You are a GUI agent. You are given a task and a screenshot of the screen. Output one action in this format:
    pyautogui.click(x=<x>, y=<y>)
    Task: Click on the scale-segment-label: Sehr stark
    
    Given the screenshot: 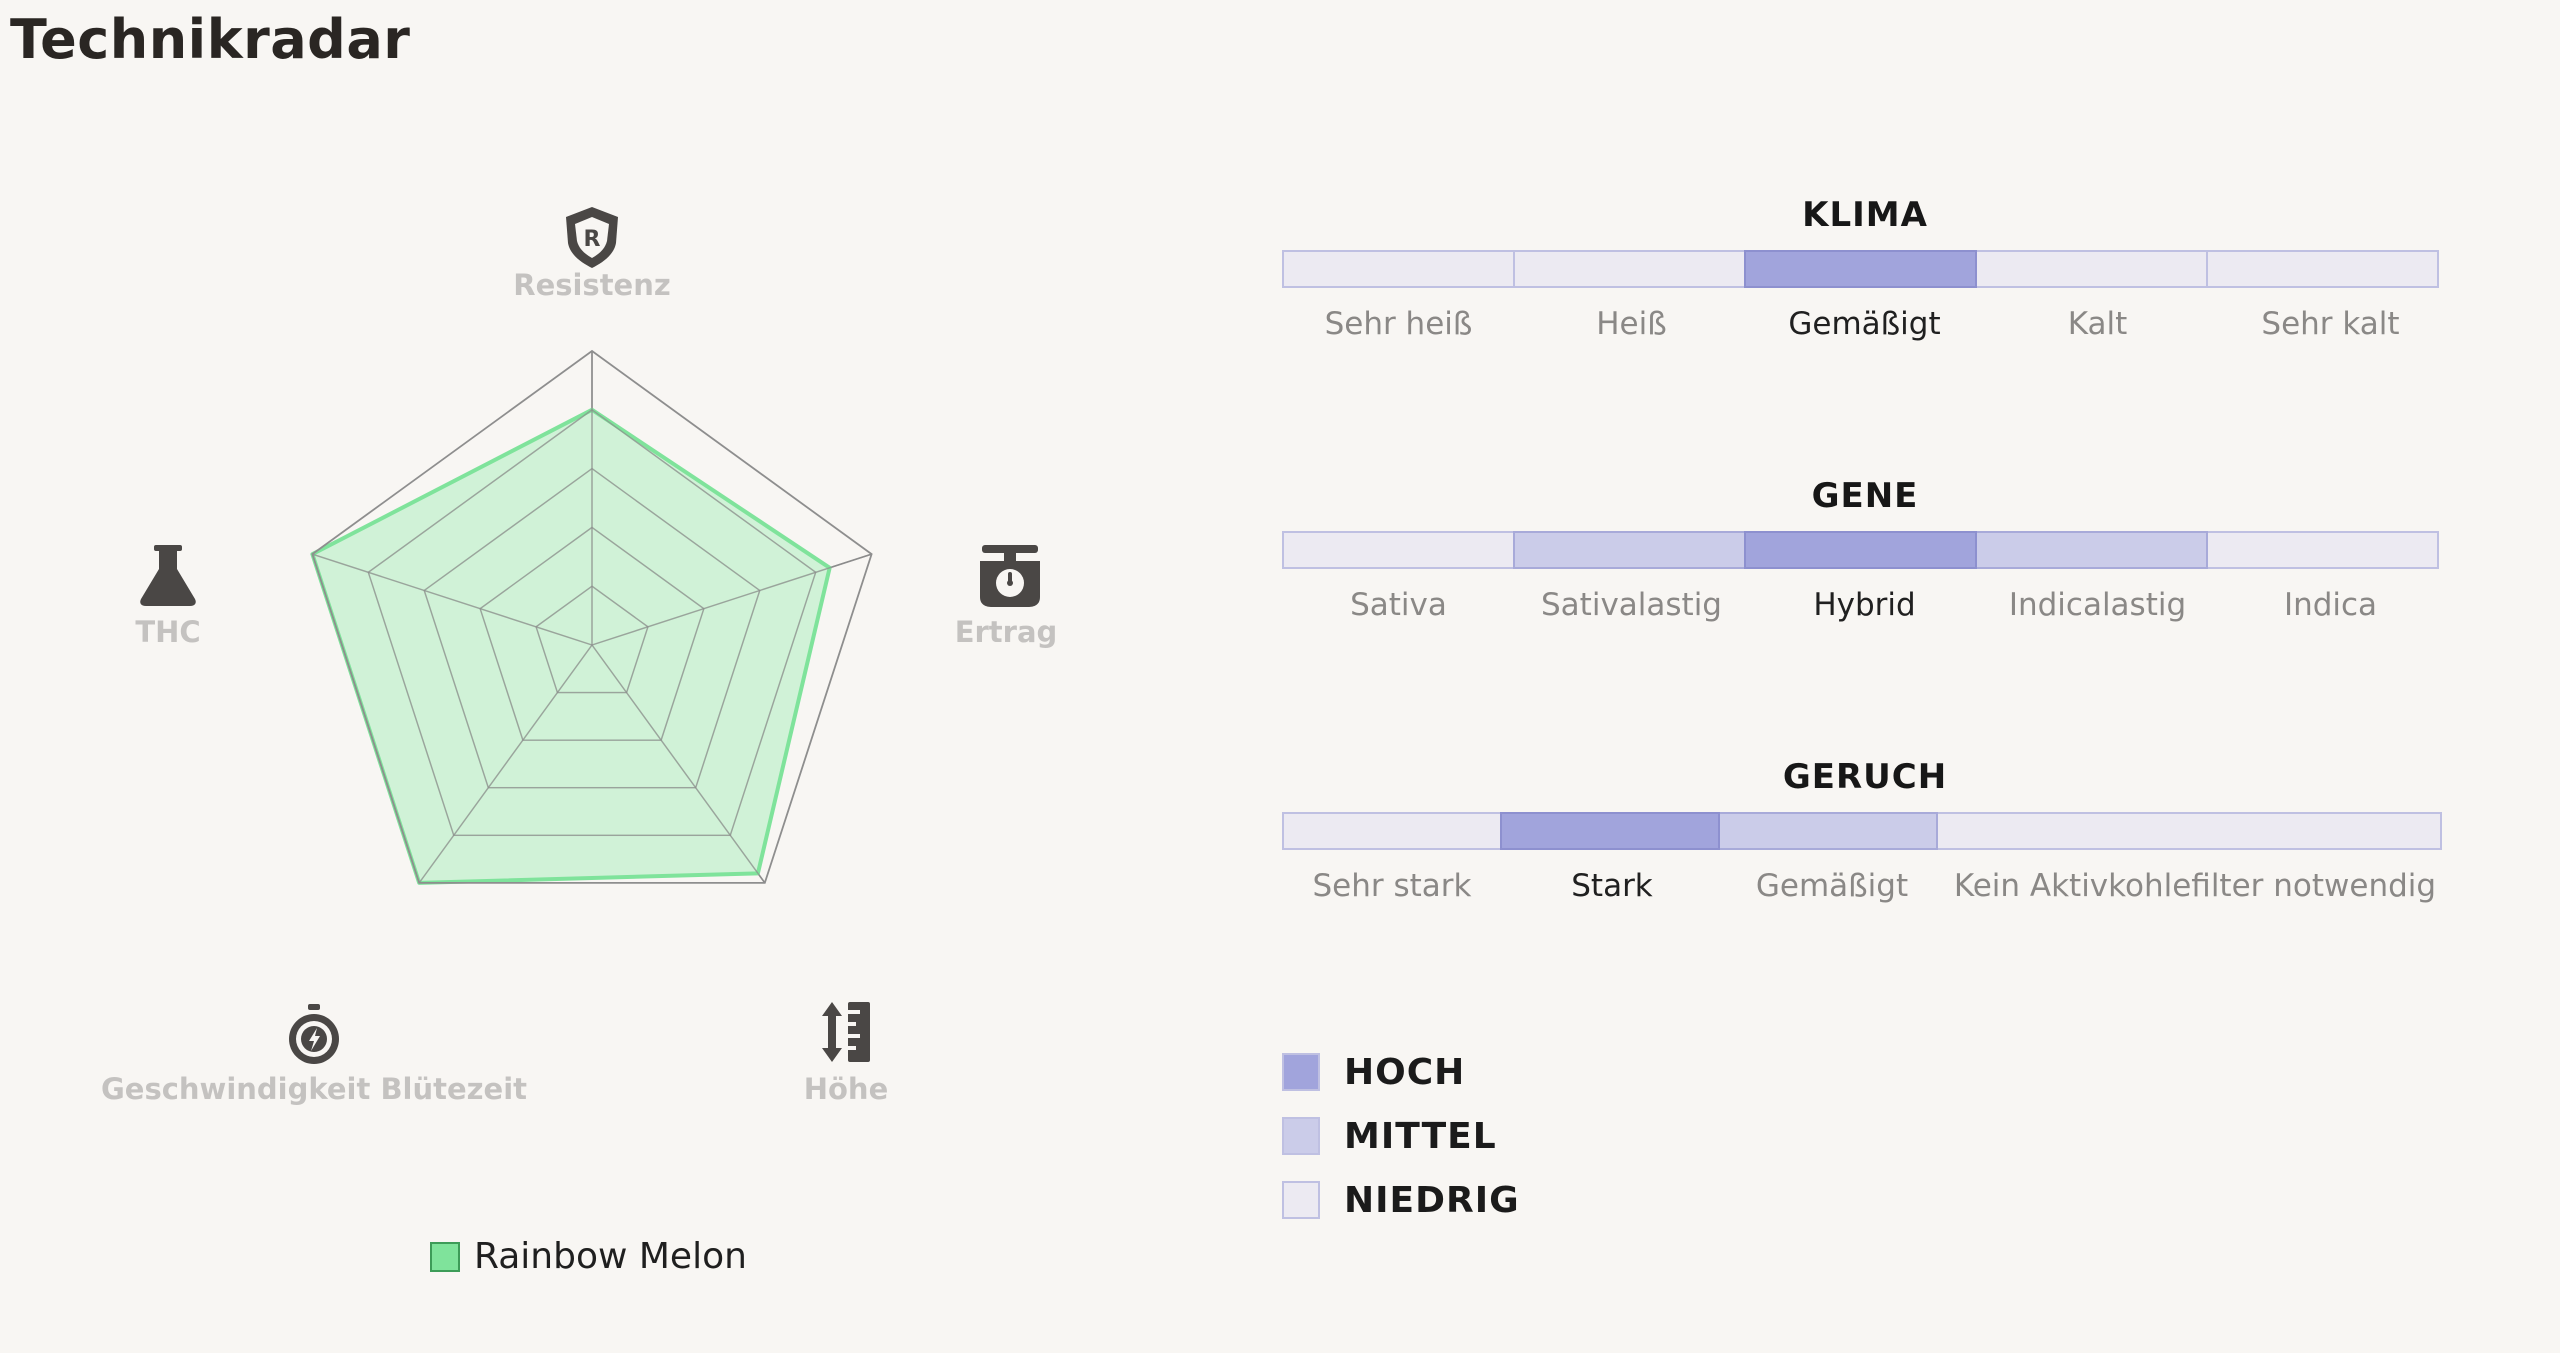 What is the action you would take?
    pyautogui.click(x=1392, y=886)
    